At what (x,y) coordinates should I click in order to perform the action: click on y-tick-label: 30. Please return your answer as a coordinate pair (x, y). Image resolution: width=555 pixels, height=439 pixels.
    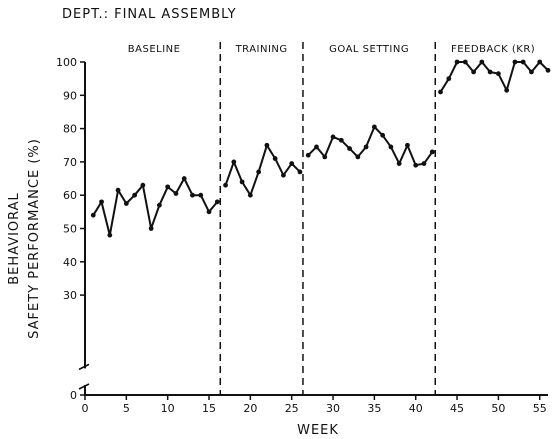
    Looking at the image, I should click on (70, 295).